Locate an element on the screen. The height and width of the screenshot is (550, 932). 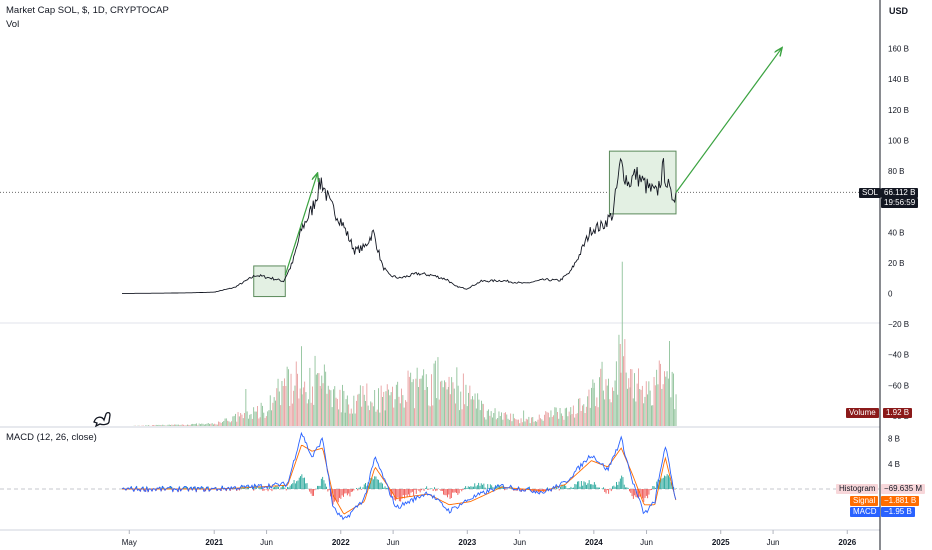
time-axis-tick: 2023 is located at coordinates (467, 542).